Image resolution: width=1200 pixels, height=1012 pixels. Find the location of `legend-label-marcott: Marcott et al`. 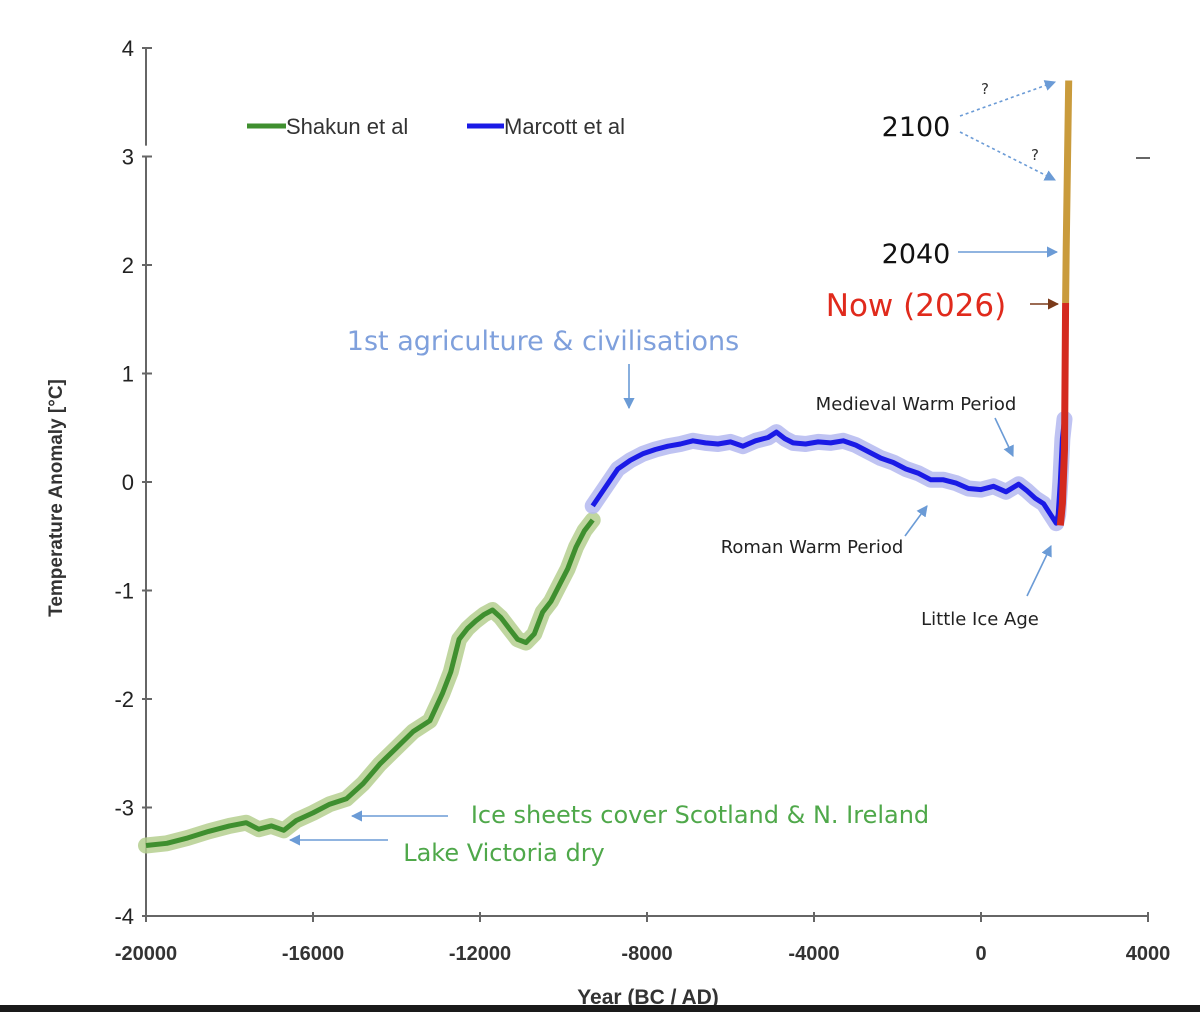

legend-label-marcott: Marcott et al is located at coordinates (564, 126).